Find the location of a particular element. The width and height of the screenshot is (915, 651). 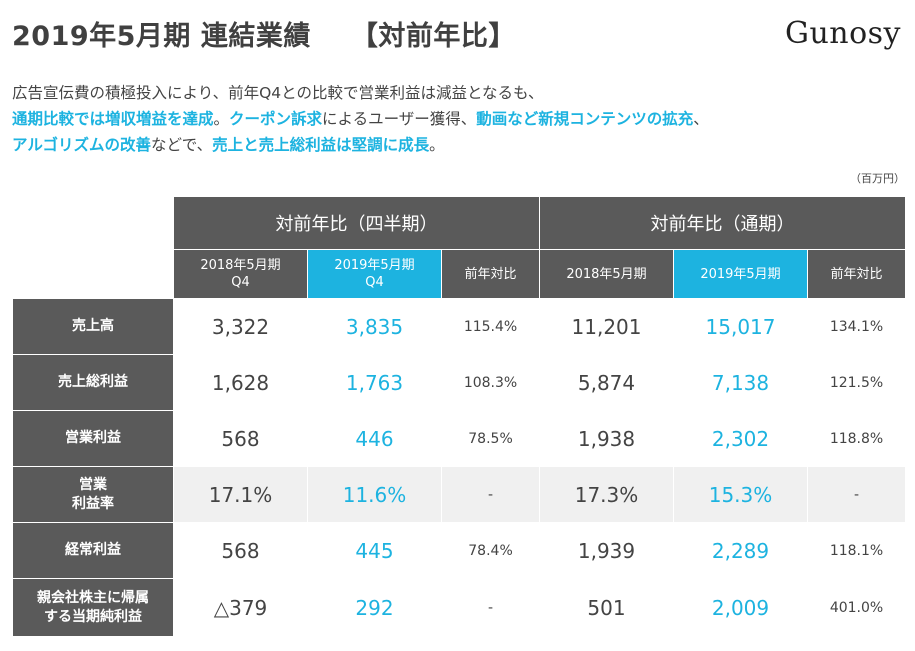

summary-line-3: アルゴリズムの改善などで、売上と売上総利益は堅調に成長。 is located at coordinates (360, 145).